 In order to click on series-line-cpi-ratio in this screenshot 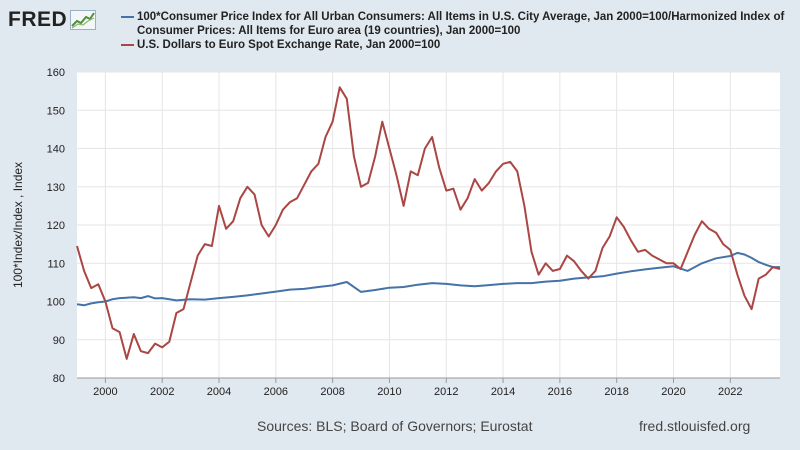, I will do `click(428, 279)`.